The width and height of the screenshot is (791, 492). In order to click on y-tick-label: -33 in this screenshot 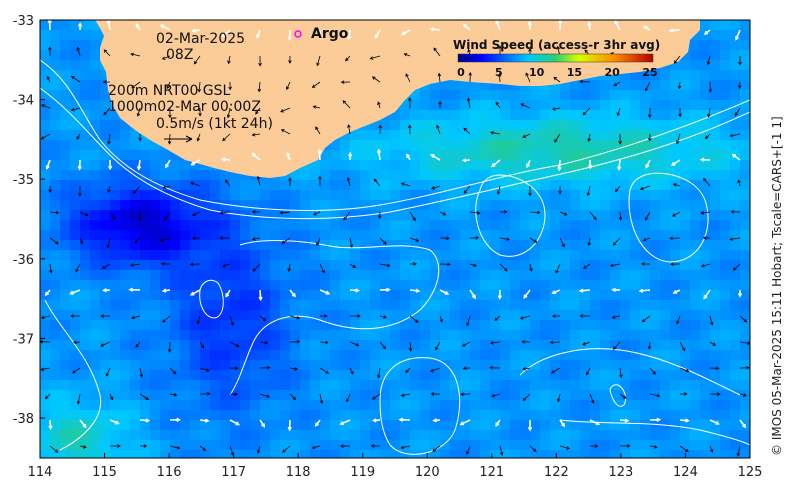, I will do `click(23, 21)`.